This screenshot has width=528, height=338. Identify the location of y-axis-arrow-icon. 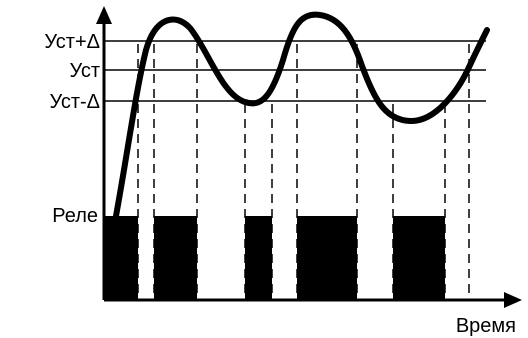
(104, 15).